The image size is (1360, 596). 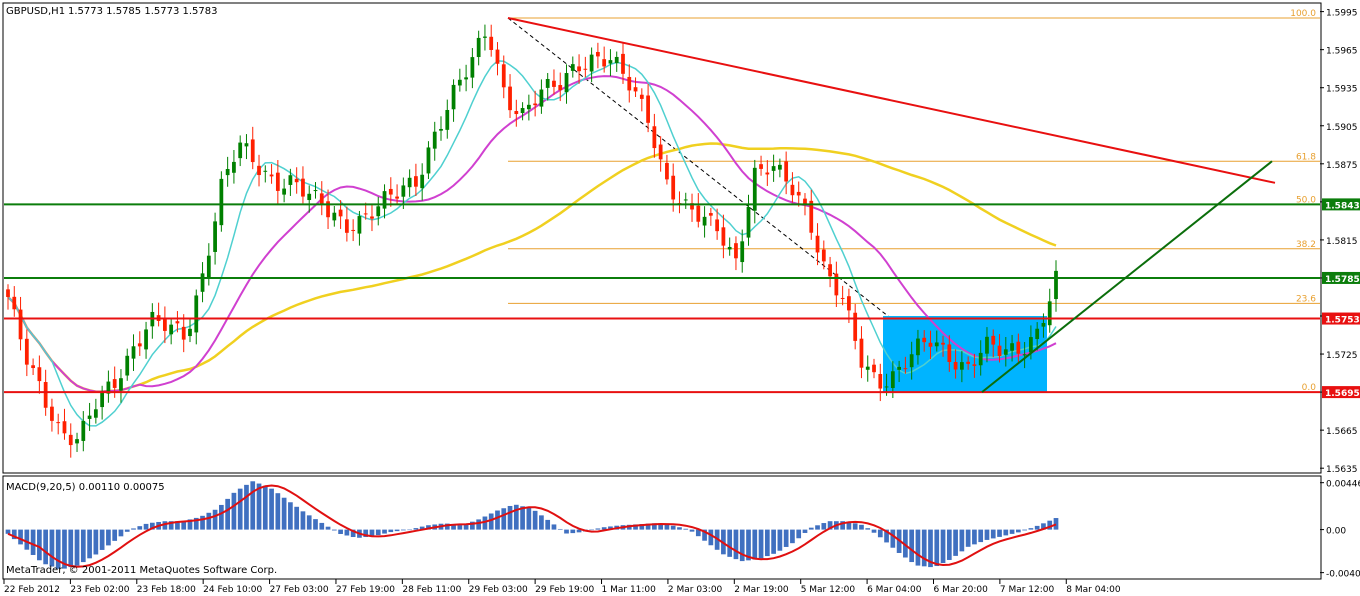 What do you see at coordinates (1342, 52) in the screenshot?
I see `price-tick-label: 1.5965` at bounding box center [1342, 52].